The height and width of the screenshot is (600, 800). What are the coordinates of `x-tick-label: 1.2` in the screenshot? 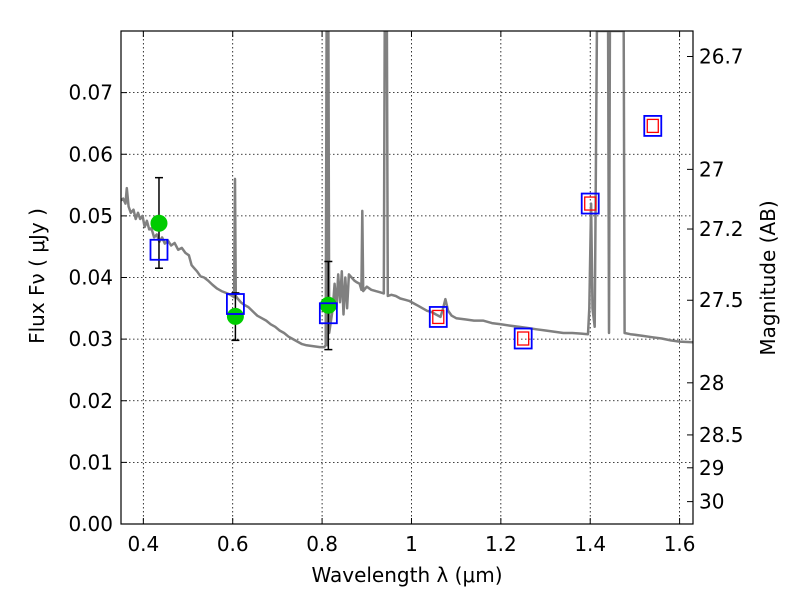 It's located at (501, 544).